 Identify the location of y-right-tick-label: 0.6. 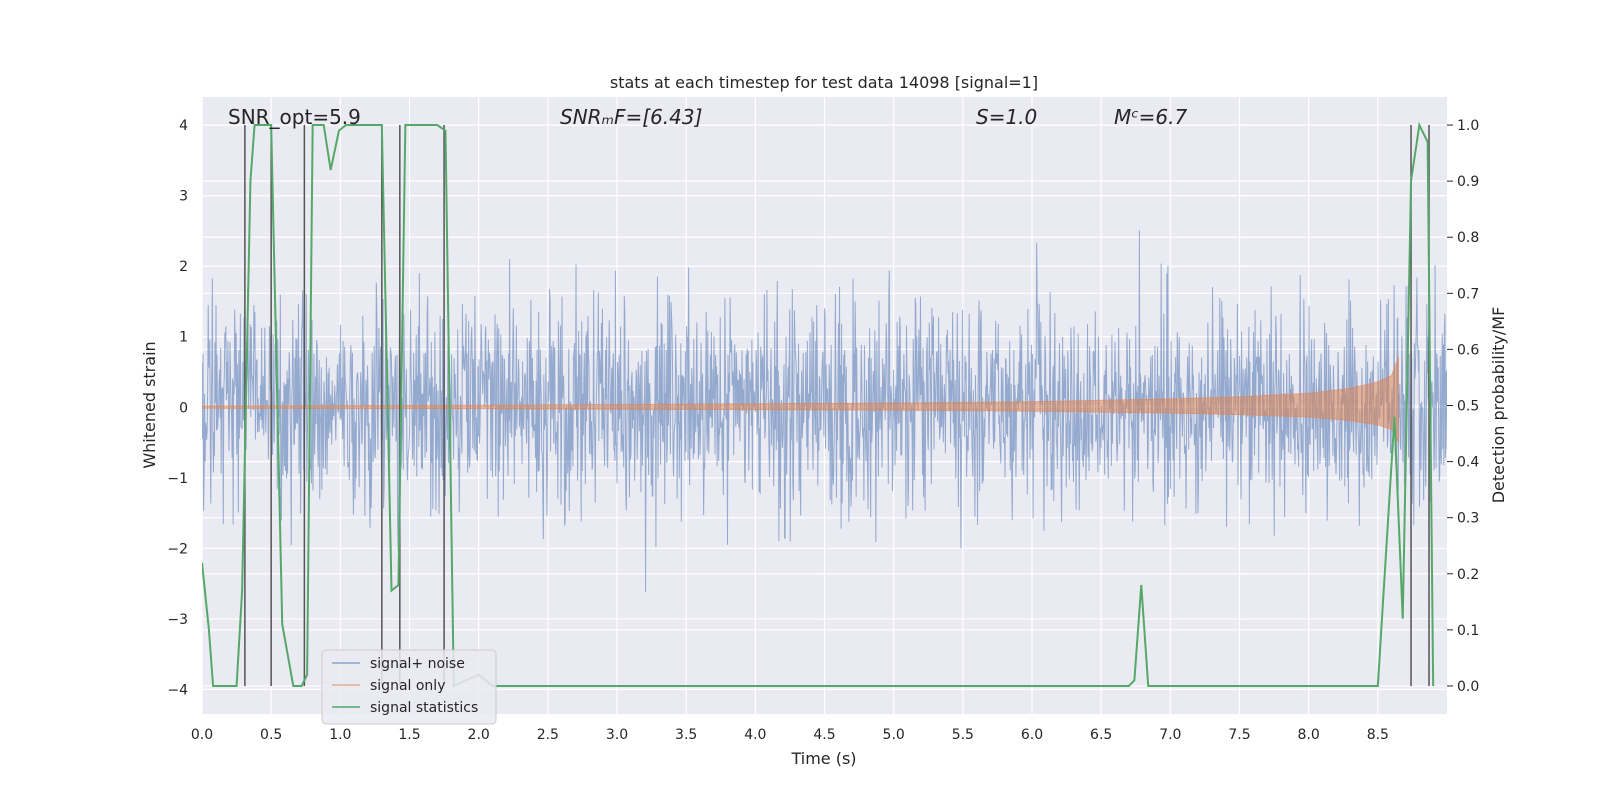
(1468, 350).